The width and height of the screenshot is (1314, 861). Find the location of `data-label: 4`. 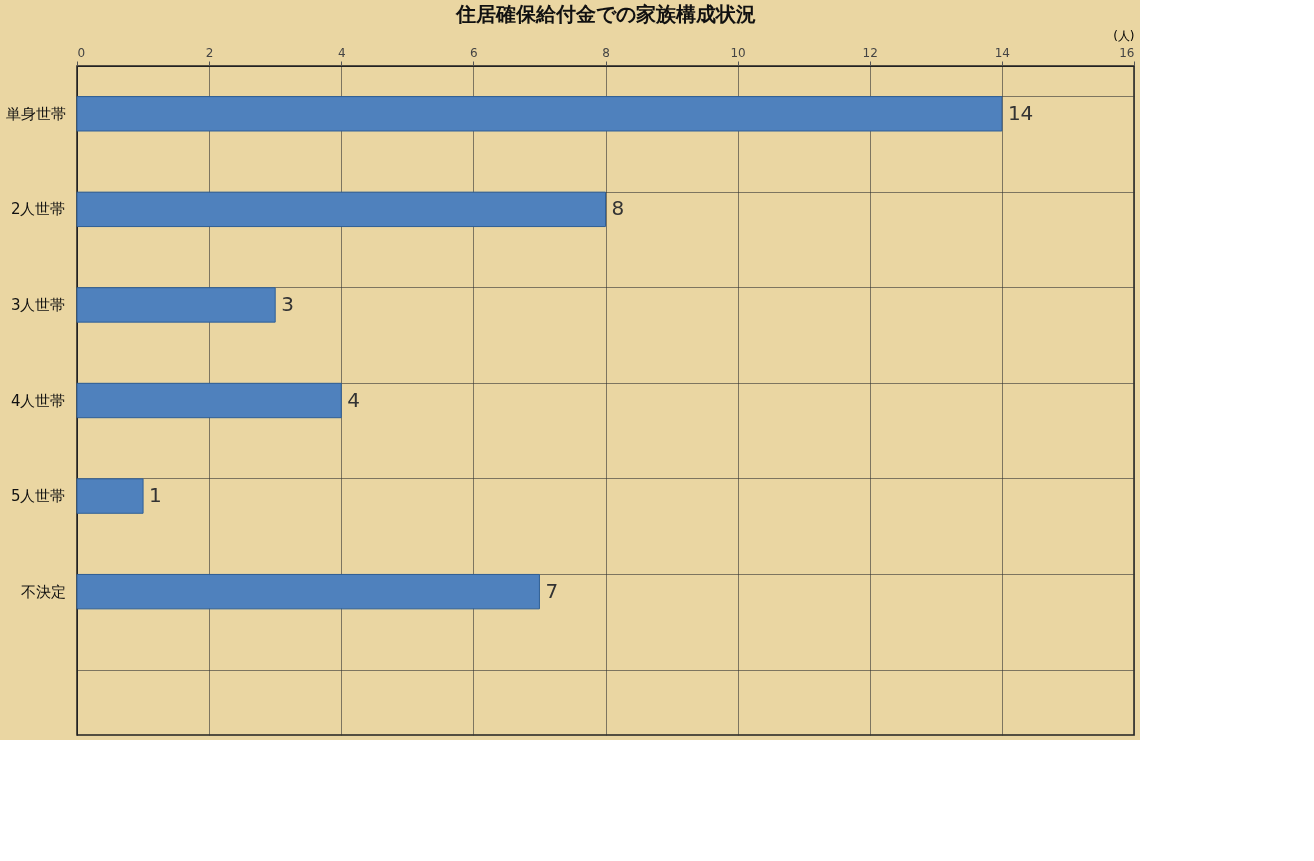

data-label: 4 is located at coordinates (353, 399).